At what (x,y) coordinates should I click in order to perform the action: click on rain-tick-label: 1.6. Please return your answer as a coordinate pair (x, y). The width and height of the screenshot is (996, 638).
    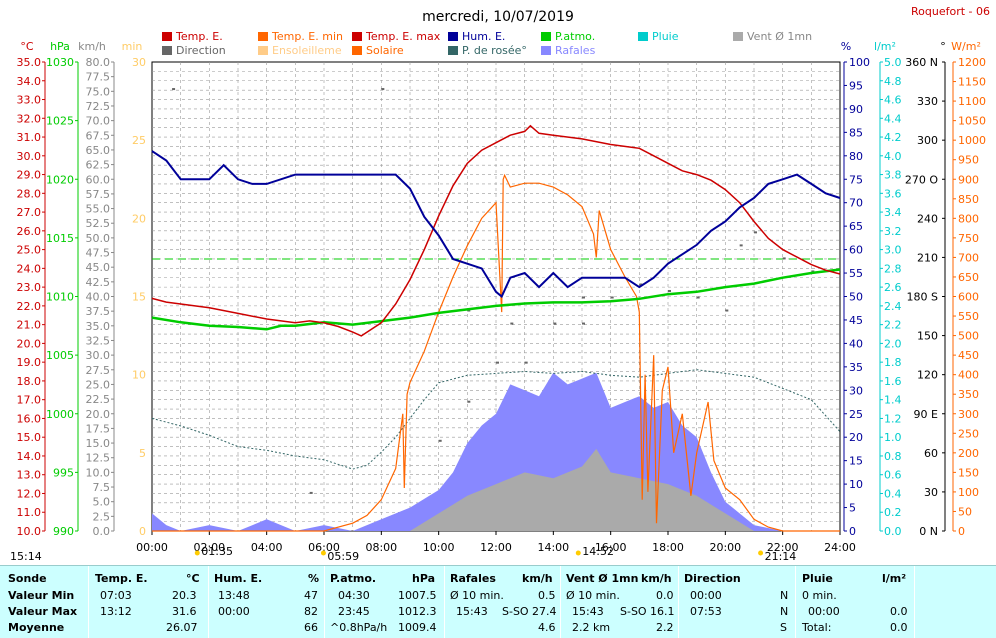
    Looking at the image, I should click on (893, 381).